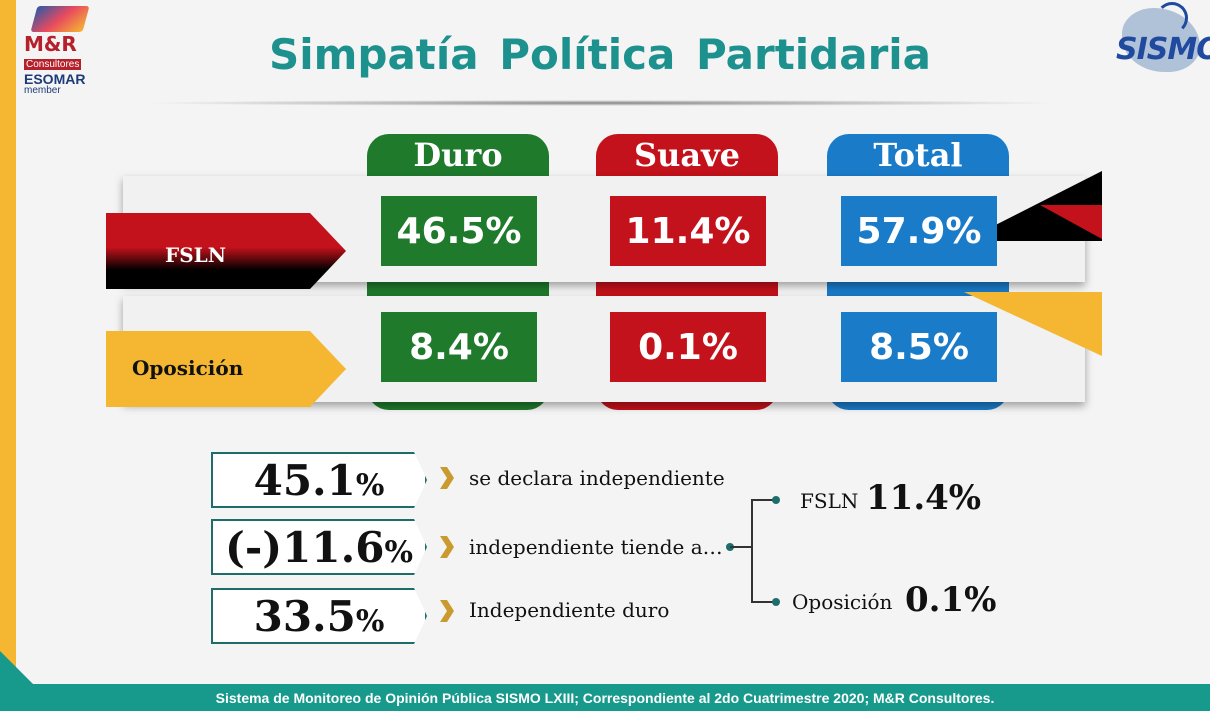 The width and height of the screenshot is (1210, 711). Describe the element at coordinates (42, 90) in the screenshot. I see `esomar-member-label: member` at that location.